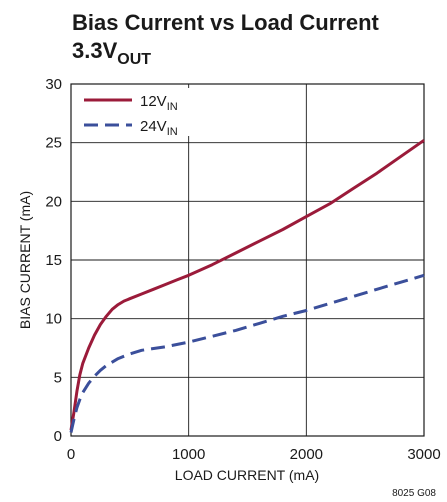 This screenshot has height=502, width=447. I want to click on chart-subtitle: 3.3VOUT, so click(111, 53).